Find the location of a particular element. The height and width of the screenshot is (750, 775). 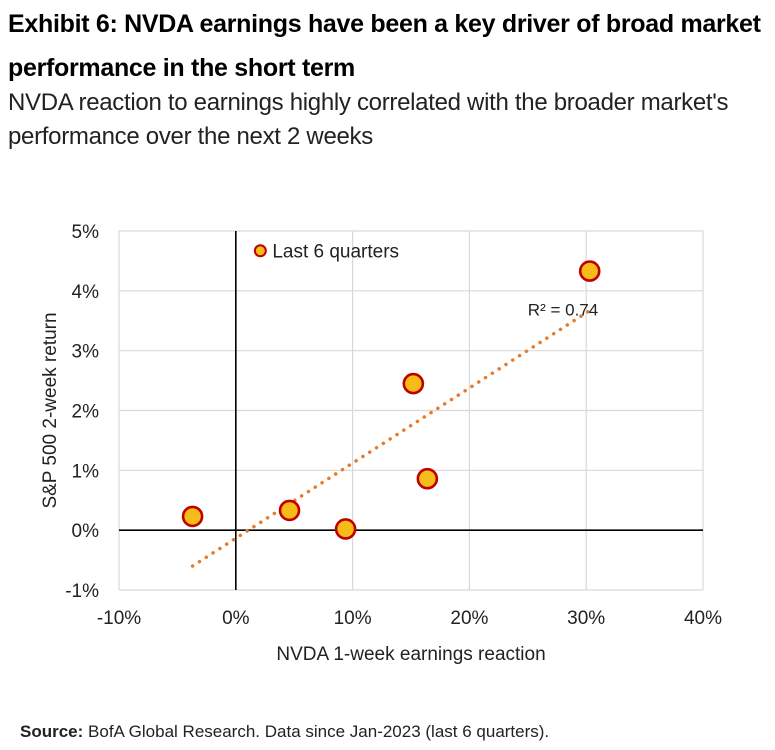

x-tick-label: 0% is located at coordinates (236, 618).